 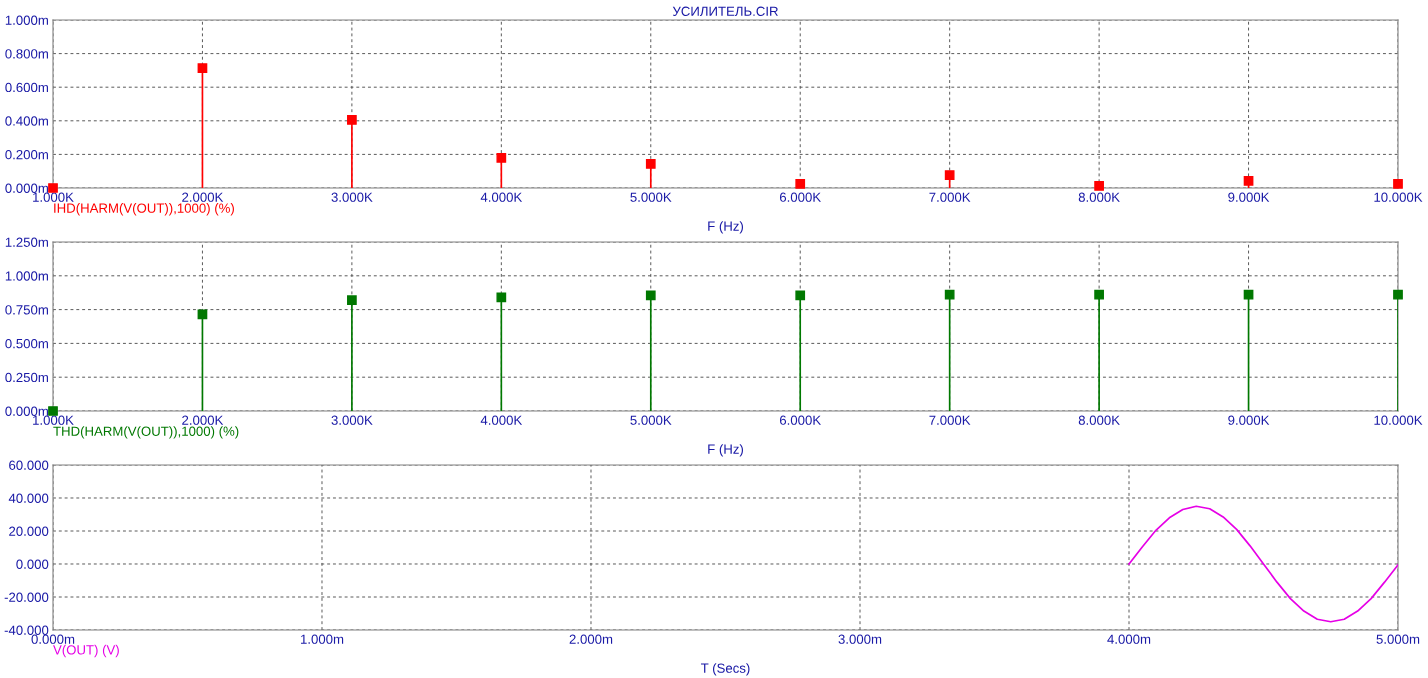 What do you see at coordinates (1129, 639) in the screenshot?
I see `x-tick-label: 4.000m` at bounding box center [1129, 639].